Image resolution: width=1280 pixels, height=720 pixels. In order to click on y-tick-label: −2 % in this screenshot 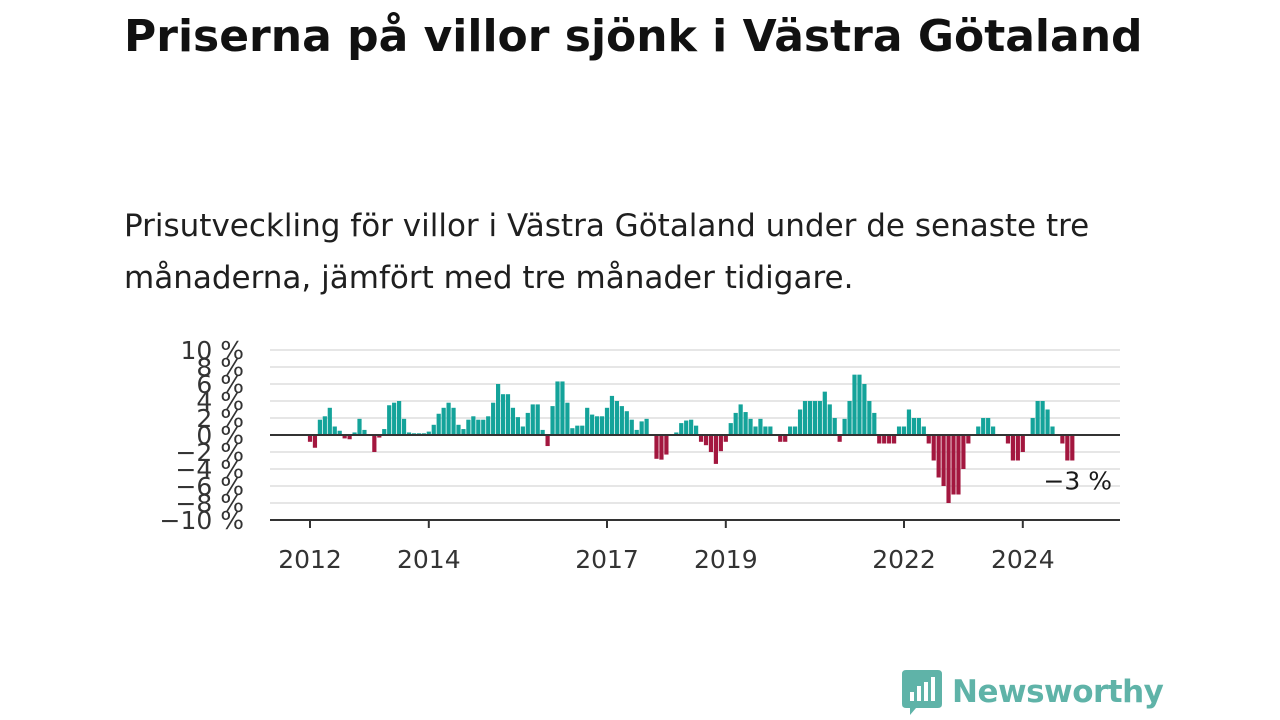, I will do `click(209, 452)`.